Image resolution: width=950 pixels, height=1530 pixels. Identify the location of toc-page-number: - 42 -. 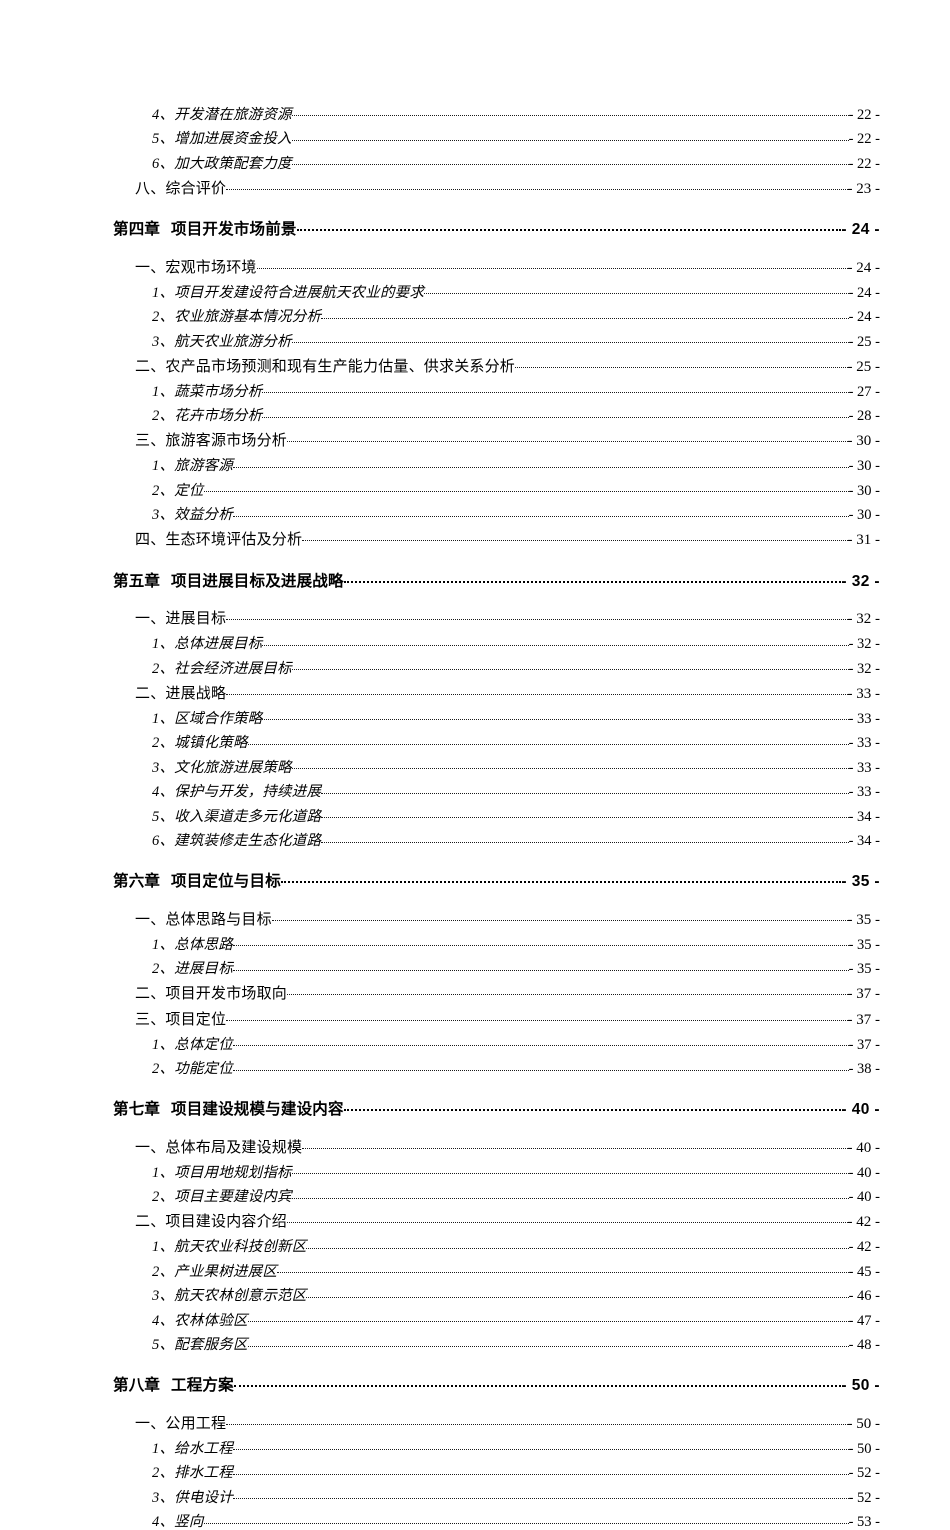
(864, 1247).